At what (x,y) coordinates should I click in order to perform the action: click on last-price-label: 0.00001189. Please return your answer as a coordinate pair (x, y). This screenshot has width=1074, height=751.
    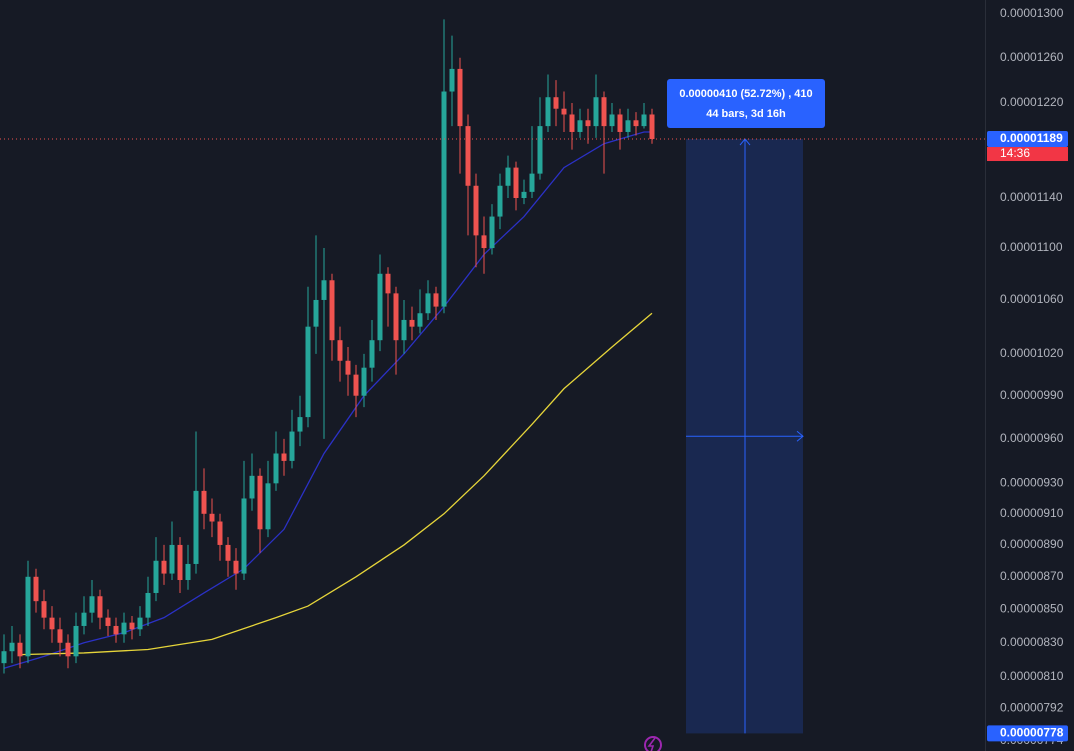
    Looking at the image, I should click on (1031, 138).